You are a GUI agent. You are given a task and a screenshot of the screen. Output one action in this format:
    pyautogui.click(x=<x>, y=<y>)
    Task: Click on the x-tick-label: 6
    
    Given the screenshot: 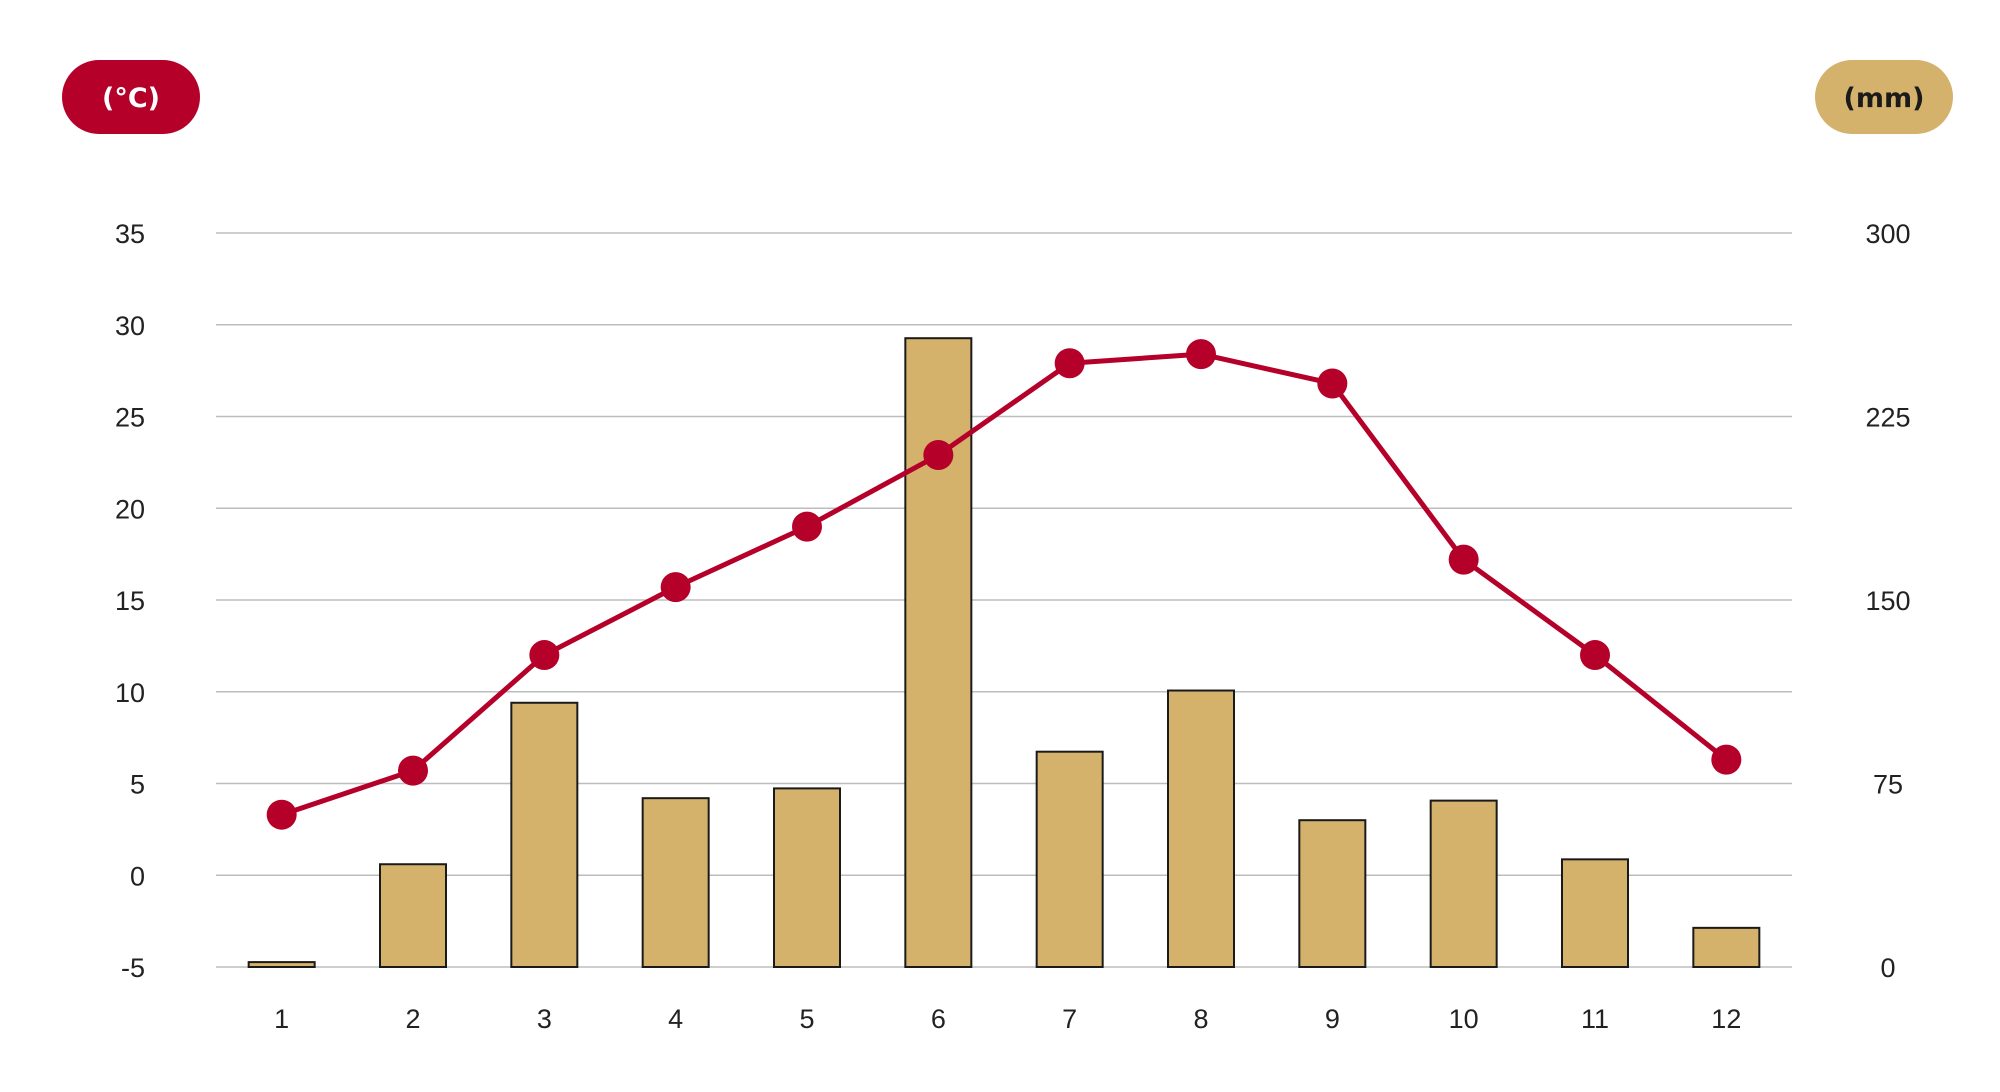 What is the action you would take?
    pyautogui.click(x=938, y=1019)
    